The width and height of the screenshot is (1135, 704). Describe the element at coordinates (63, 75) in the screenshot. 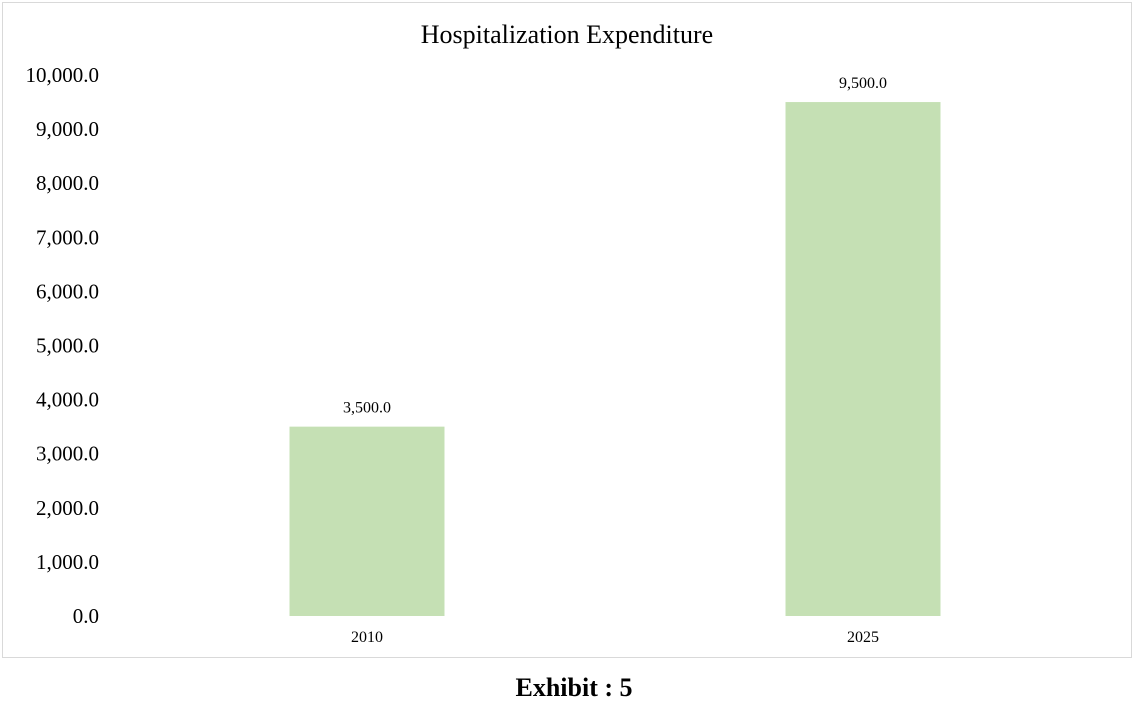

I see `y-tick-label: 10,000.0` at that location.